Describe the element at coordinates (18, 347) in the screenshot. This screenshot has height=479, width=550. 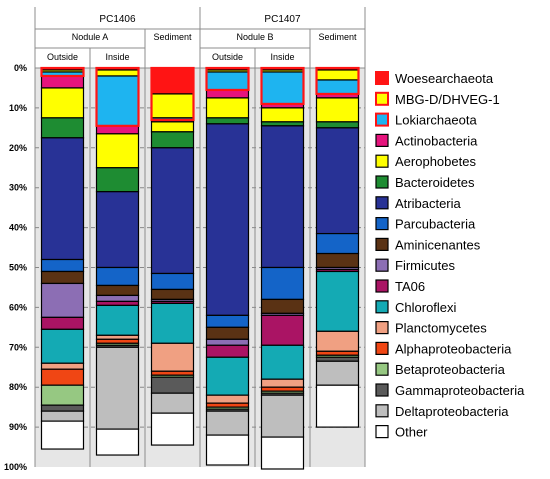
I see `y-tick-label: 70%` at that location.